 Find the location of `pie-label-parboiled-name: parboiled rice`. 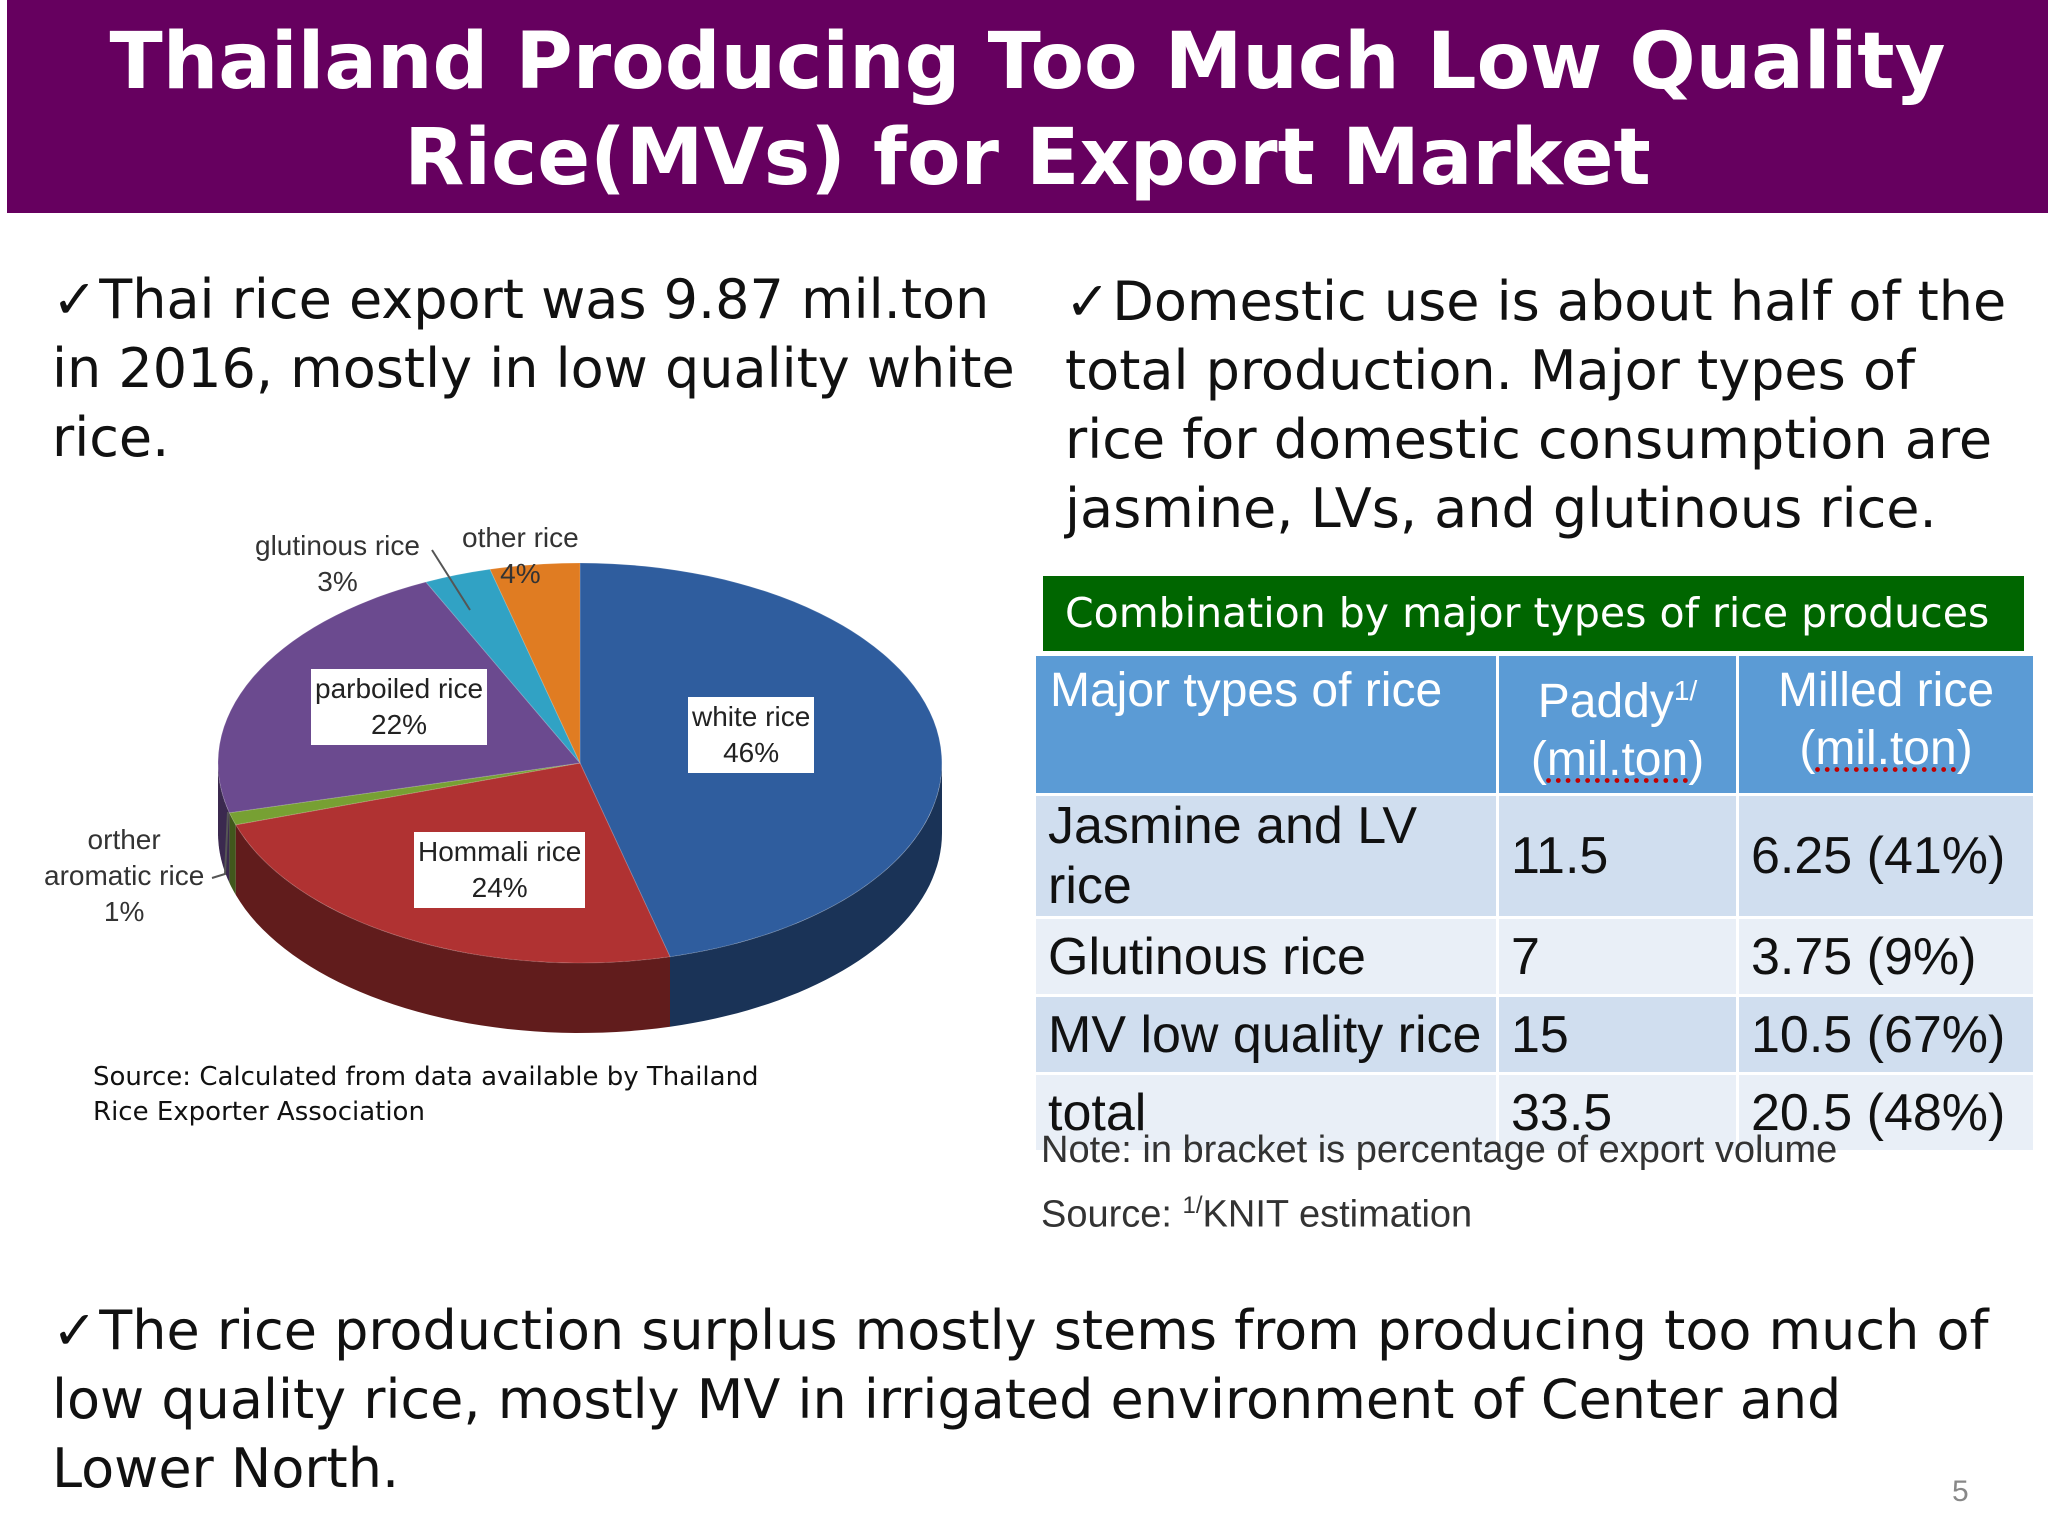

pie-label-parboiled-name: parboiled rice is located at coordinates (399, 688).